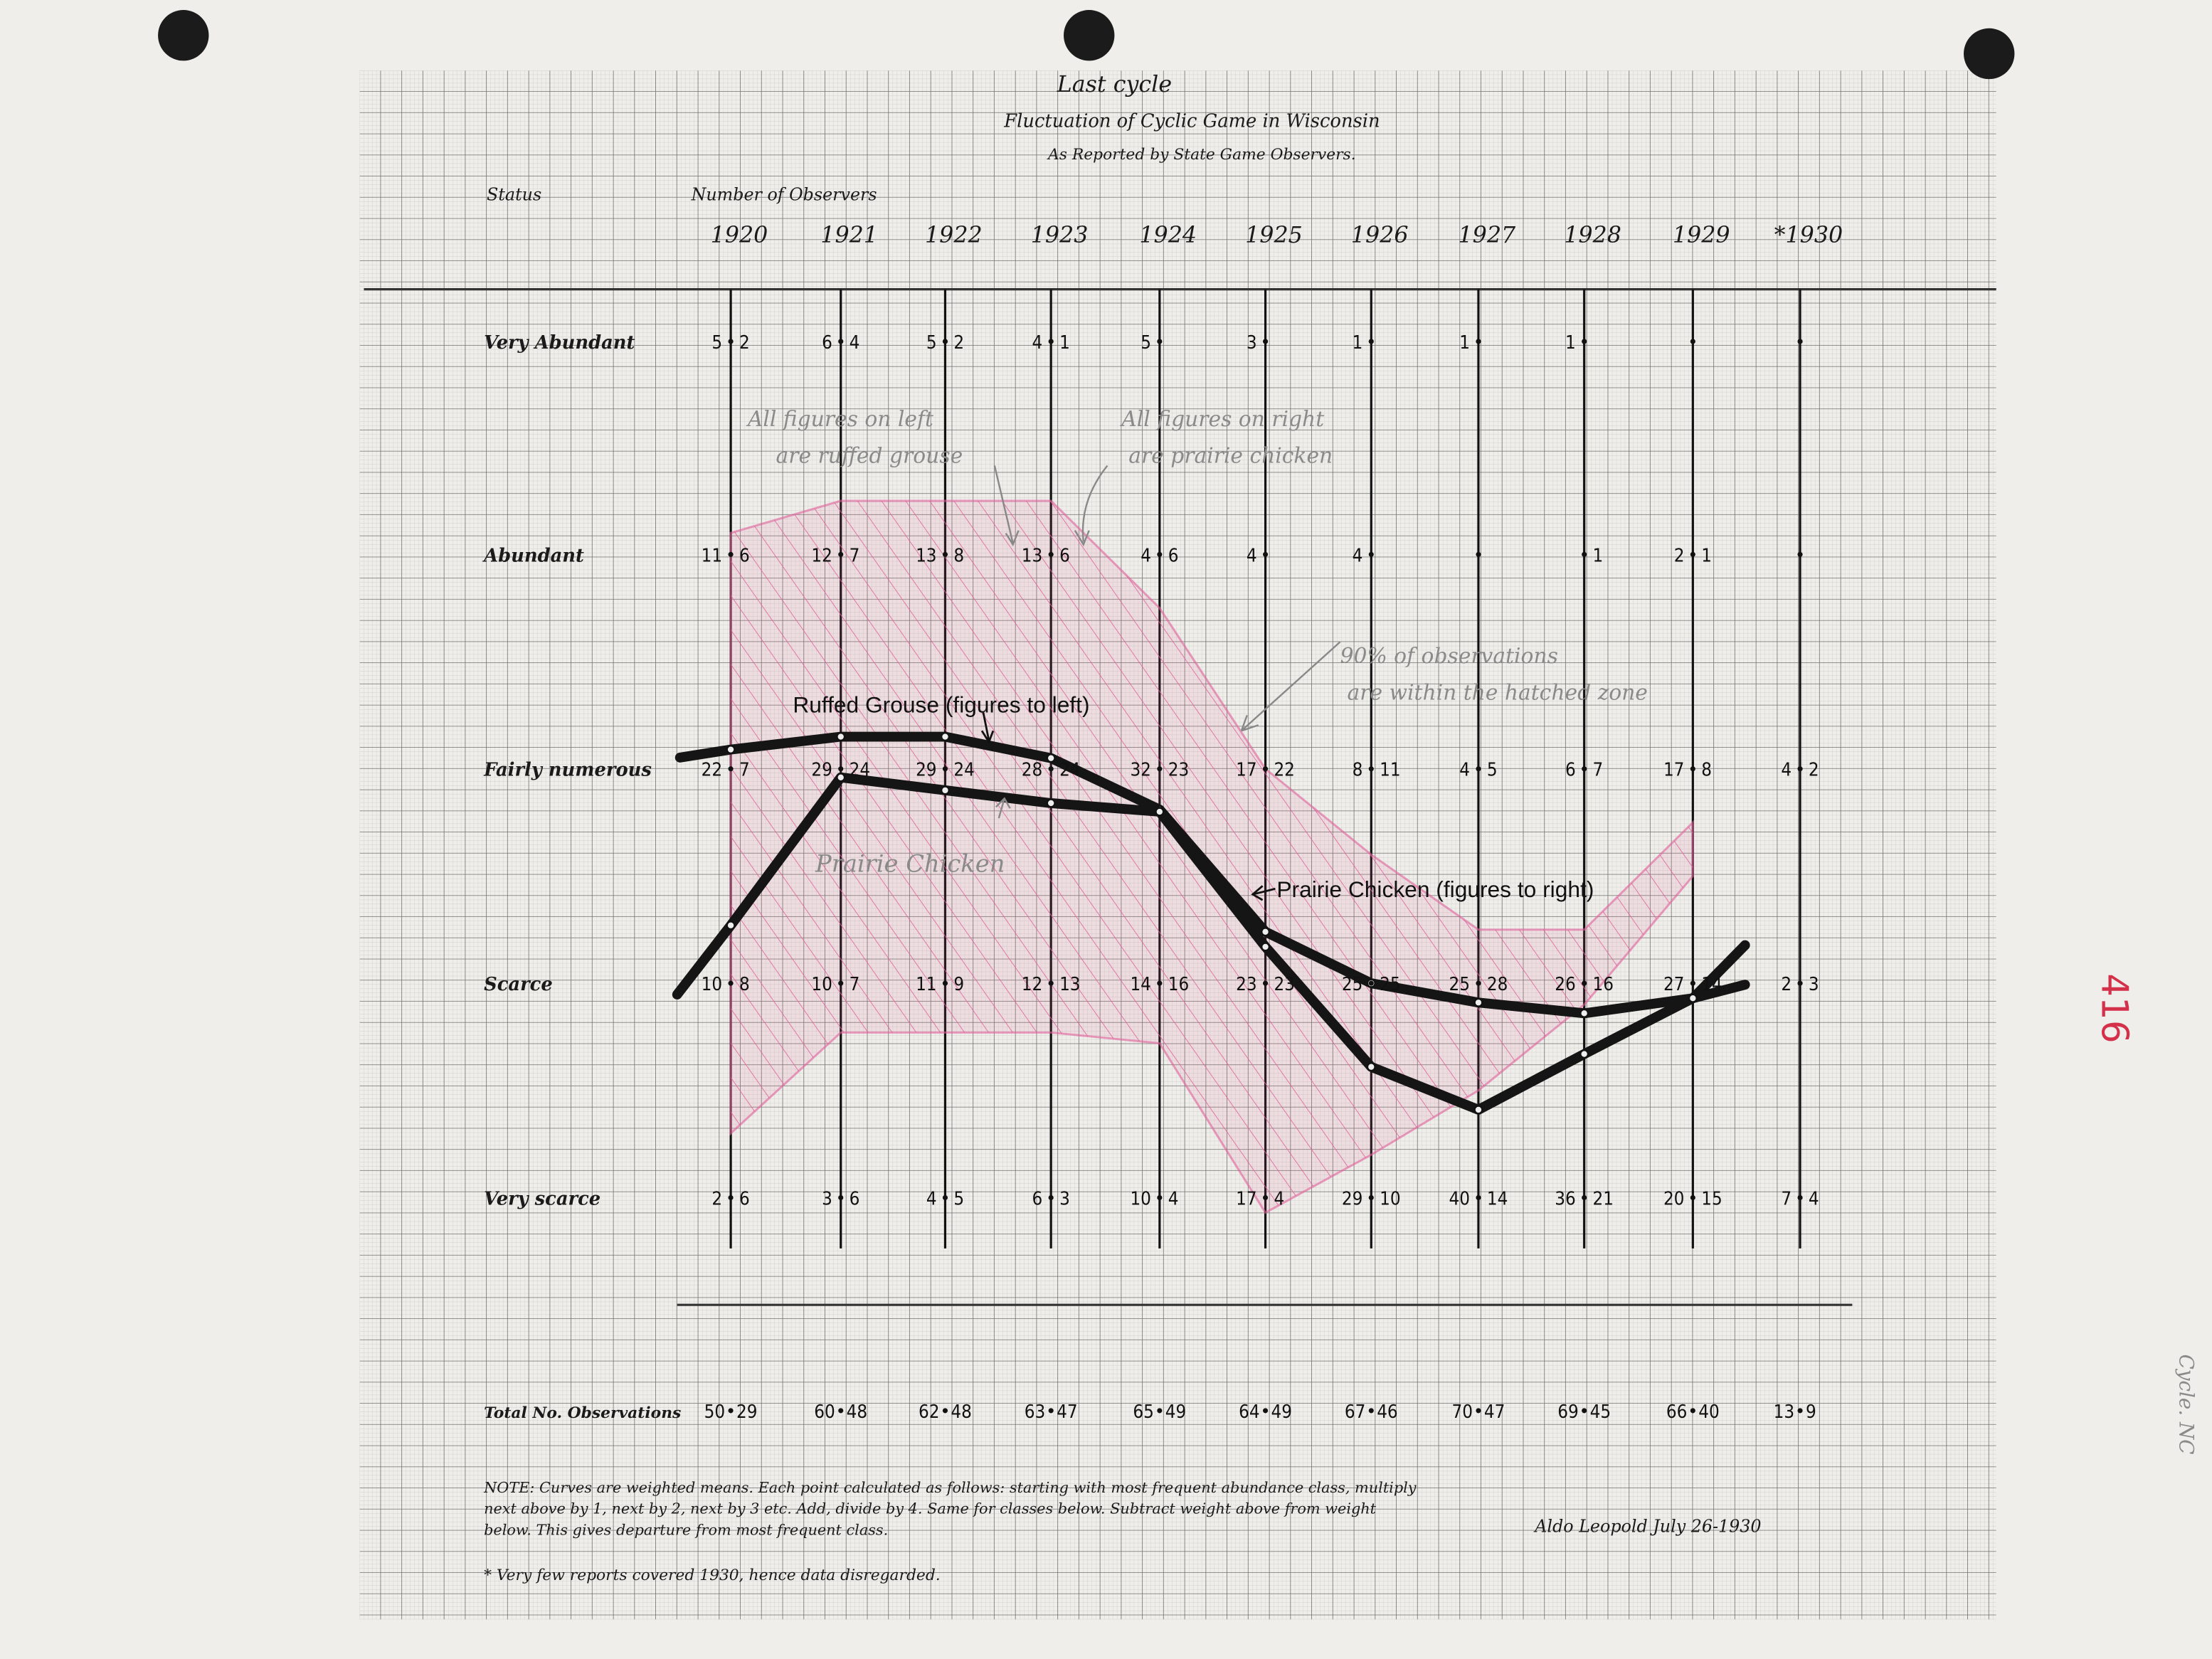  What do you see at coordinates (1390, 770) in the screenshot?
I see `count-right: 11` at bounding box center [1390, 770].